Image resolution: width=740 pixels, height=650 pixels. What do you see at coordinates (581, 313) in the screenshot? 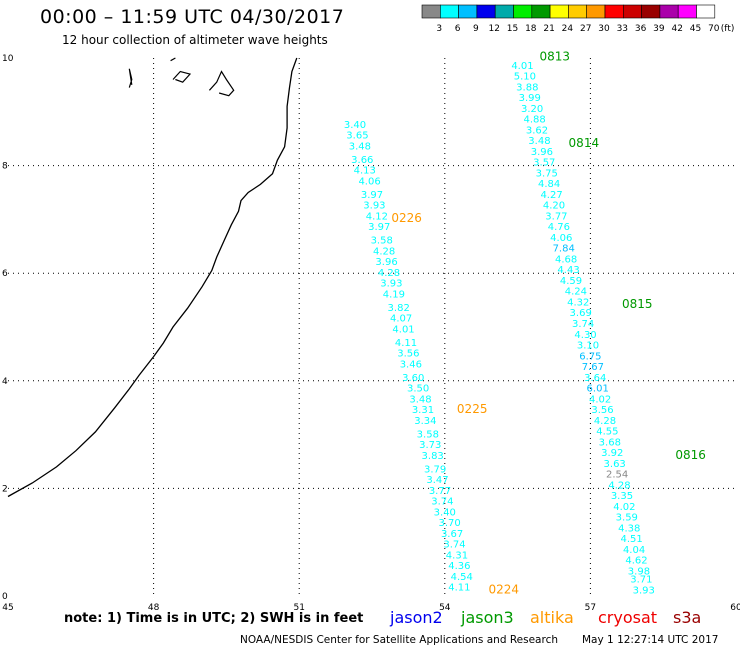
I see `wave-height-value: 3.69` at bounding box center [581, 313].